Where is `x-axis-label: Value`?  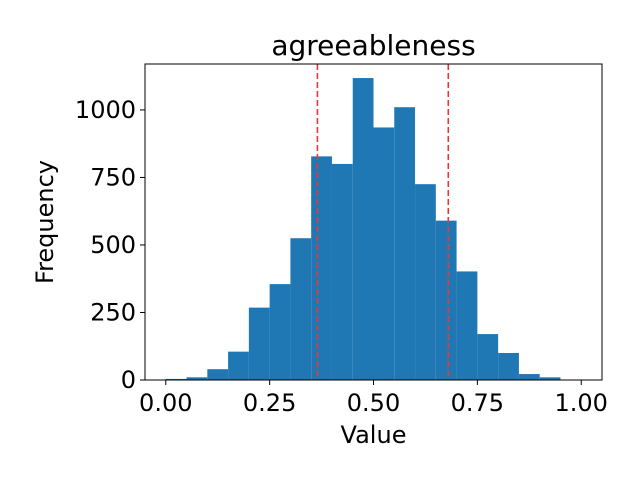 x-axis-label: Value is located at coordinates (374, 435).